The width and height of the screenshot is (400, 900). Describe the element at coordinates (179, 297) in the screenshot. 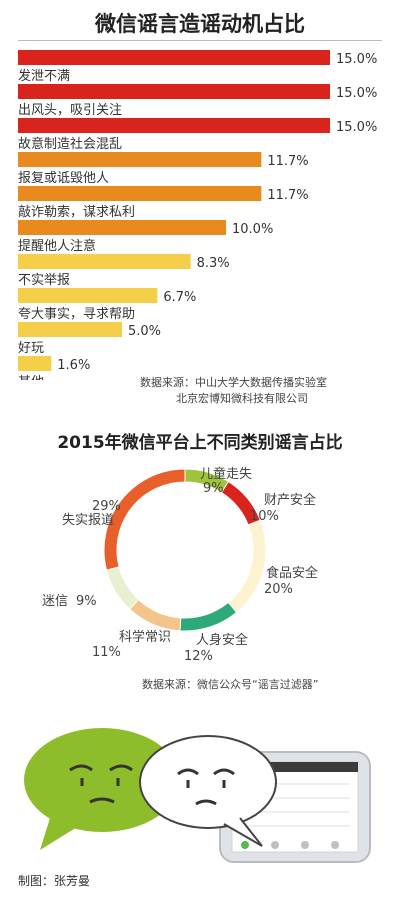

I see `bar-value-7: 6.7%` at that location.